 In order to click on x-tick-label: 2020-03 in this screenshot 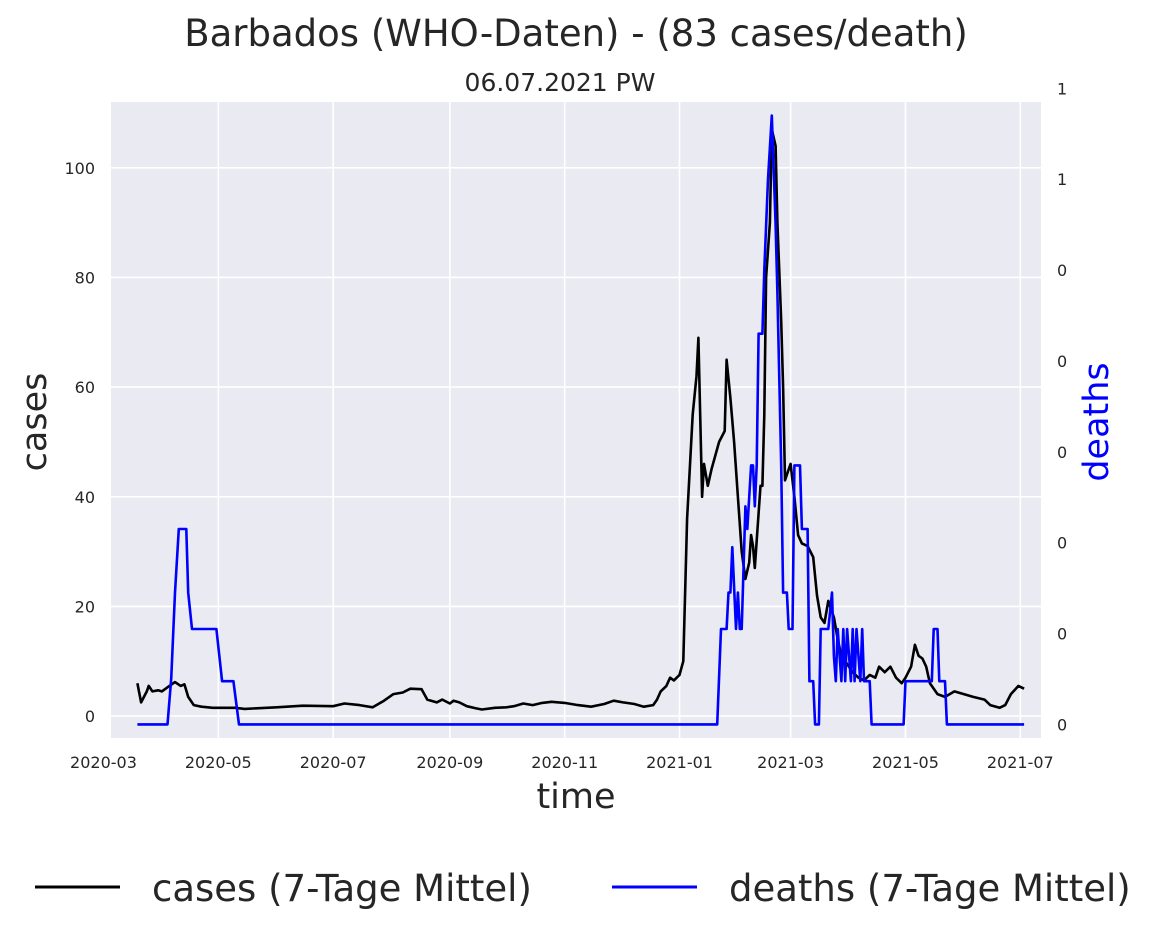, I will do `click(103, 762)`.